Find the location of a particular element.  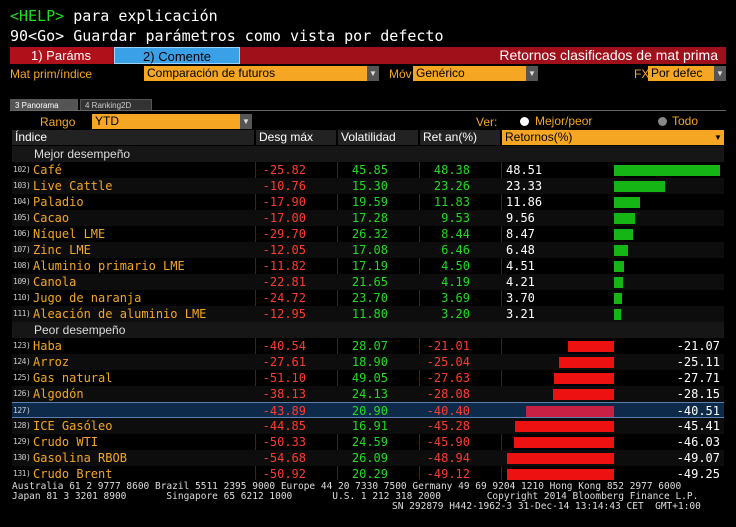

table-row: 107) Zinc LME -12.05 17.08 6.46 6.48 is located at coordinates (368, 250).